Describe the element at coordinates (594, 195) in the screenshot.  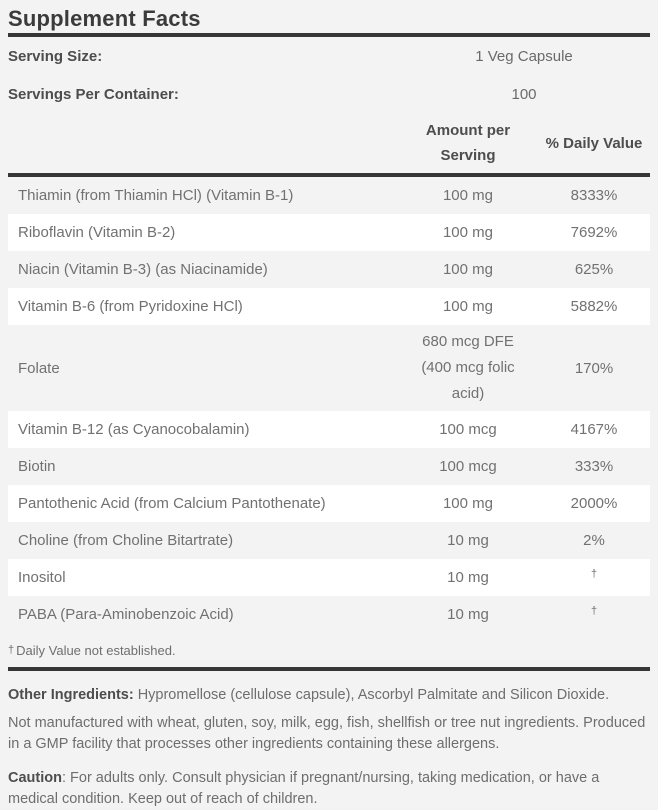
I see `nutrient-dv: 8333%` at that location.